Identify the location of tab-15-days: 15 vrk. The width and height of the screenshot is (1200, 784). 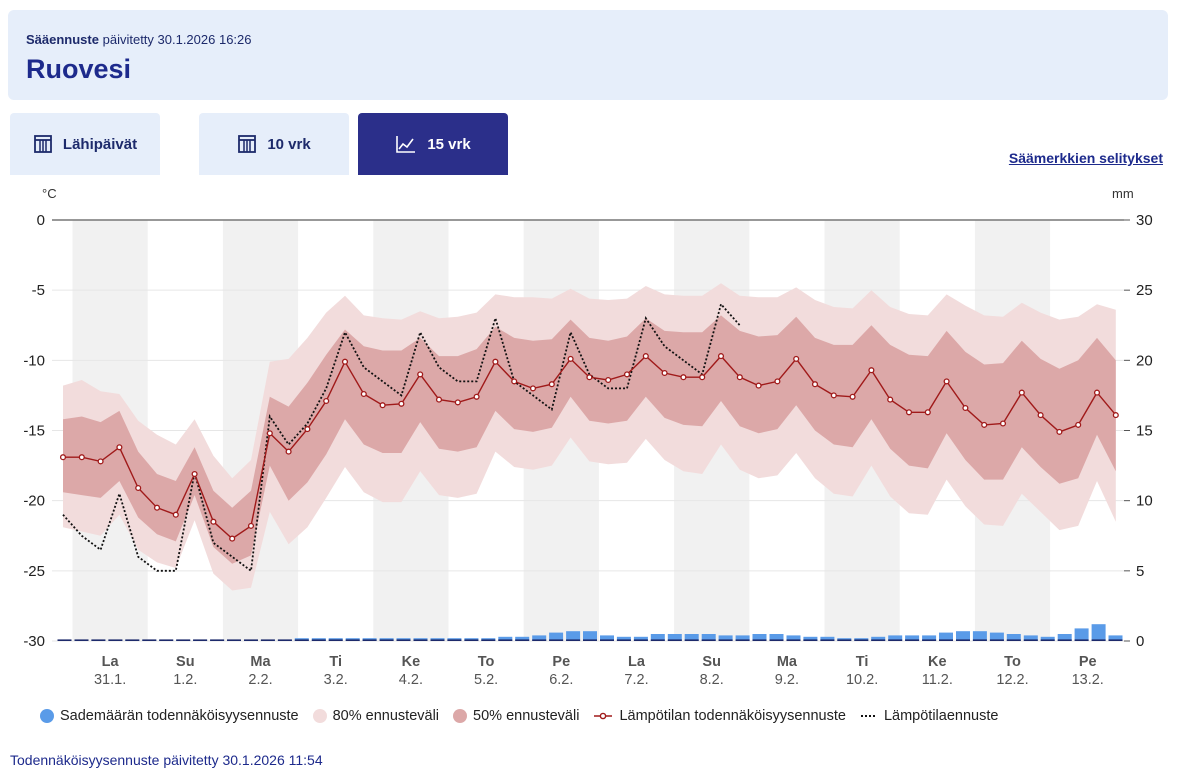
(433, 144).